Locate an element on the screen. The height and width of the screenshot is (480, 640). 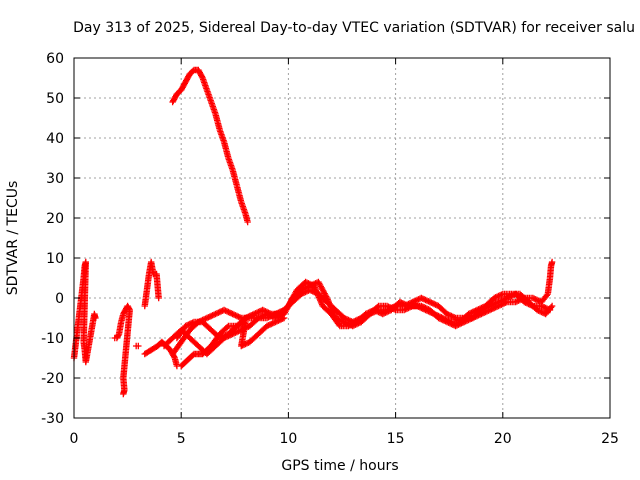
x-tick-label: 5 is located at coordinates (181, 439).